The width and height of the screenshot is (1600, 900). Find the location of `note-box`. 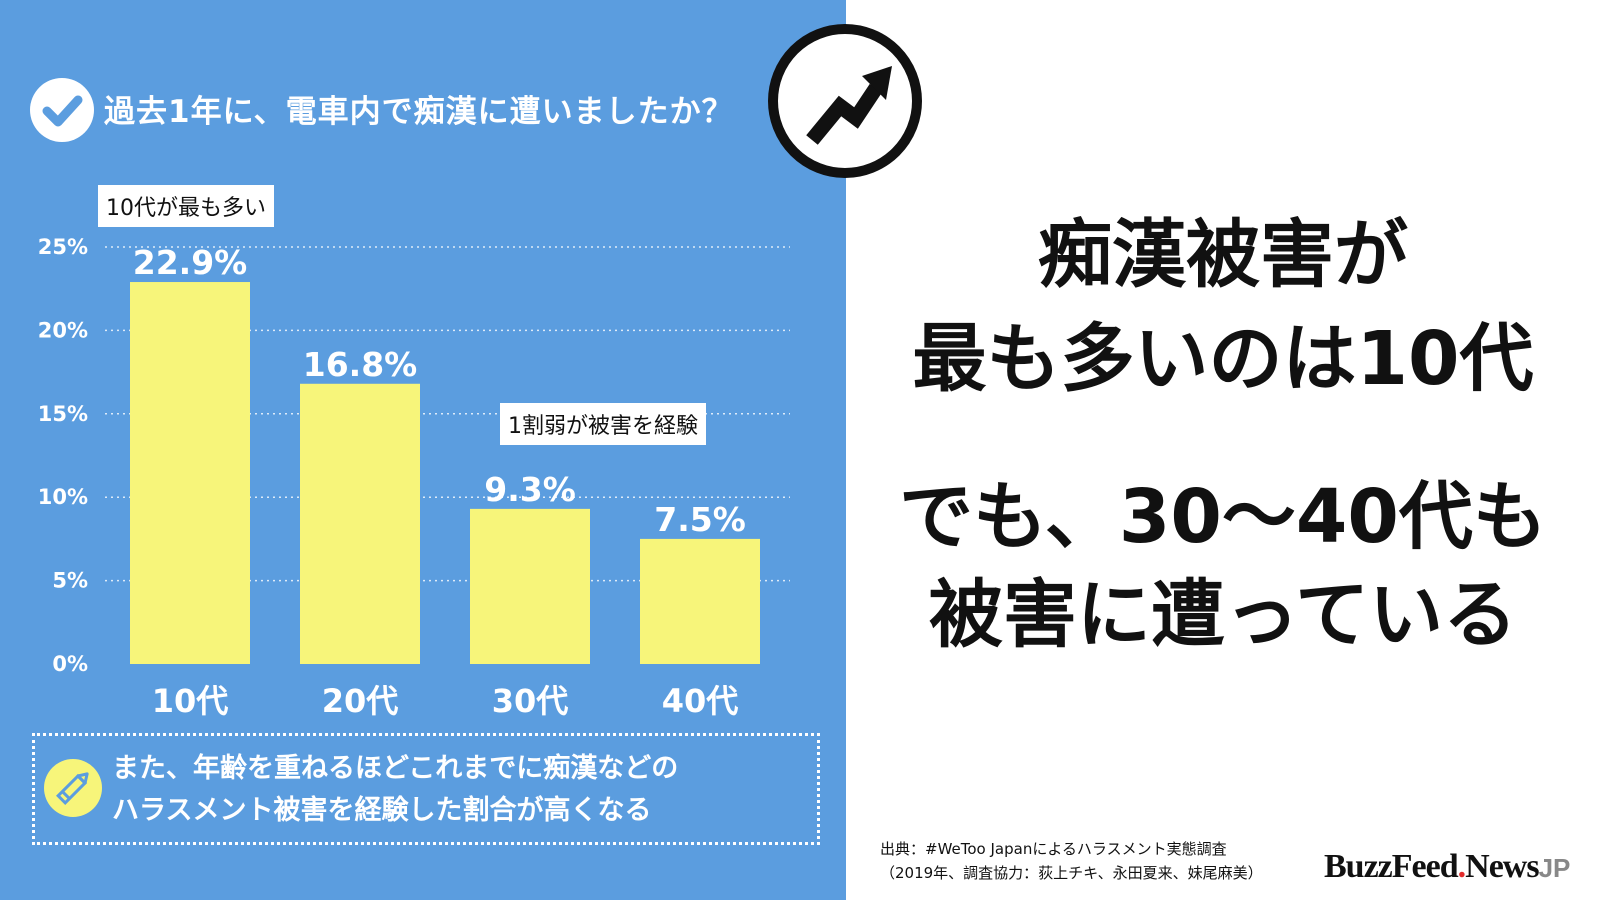

note-box is located at coordinates (426, 789).